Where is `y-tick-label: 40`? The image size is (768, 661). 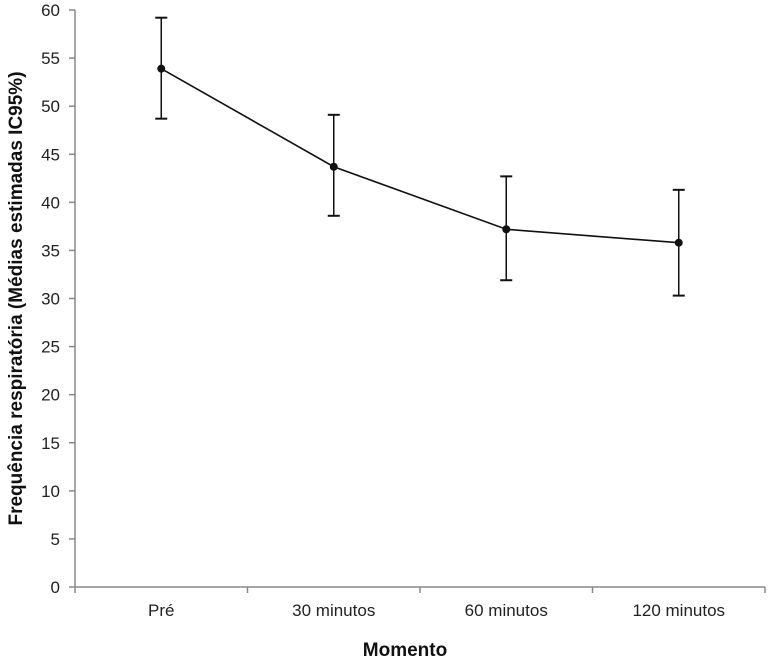
y-tick-label: 40 is located at coordinates (50, 202).